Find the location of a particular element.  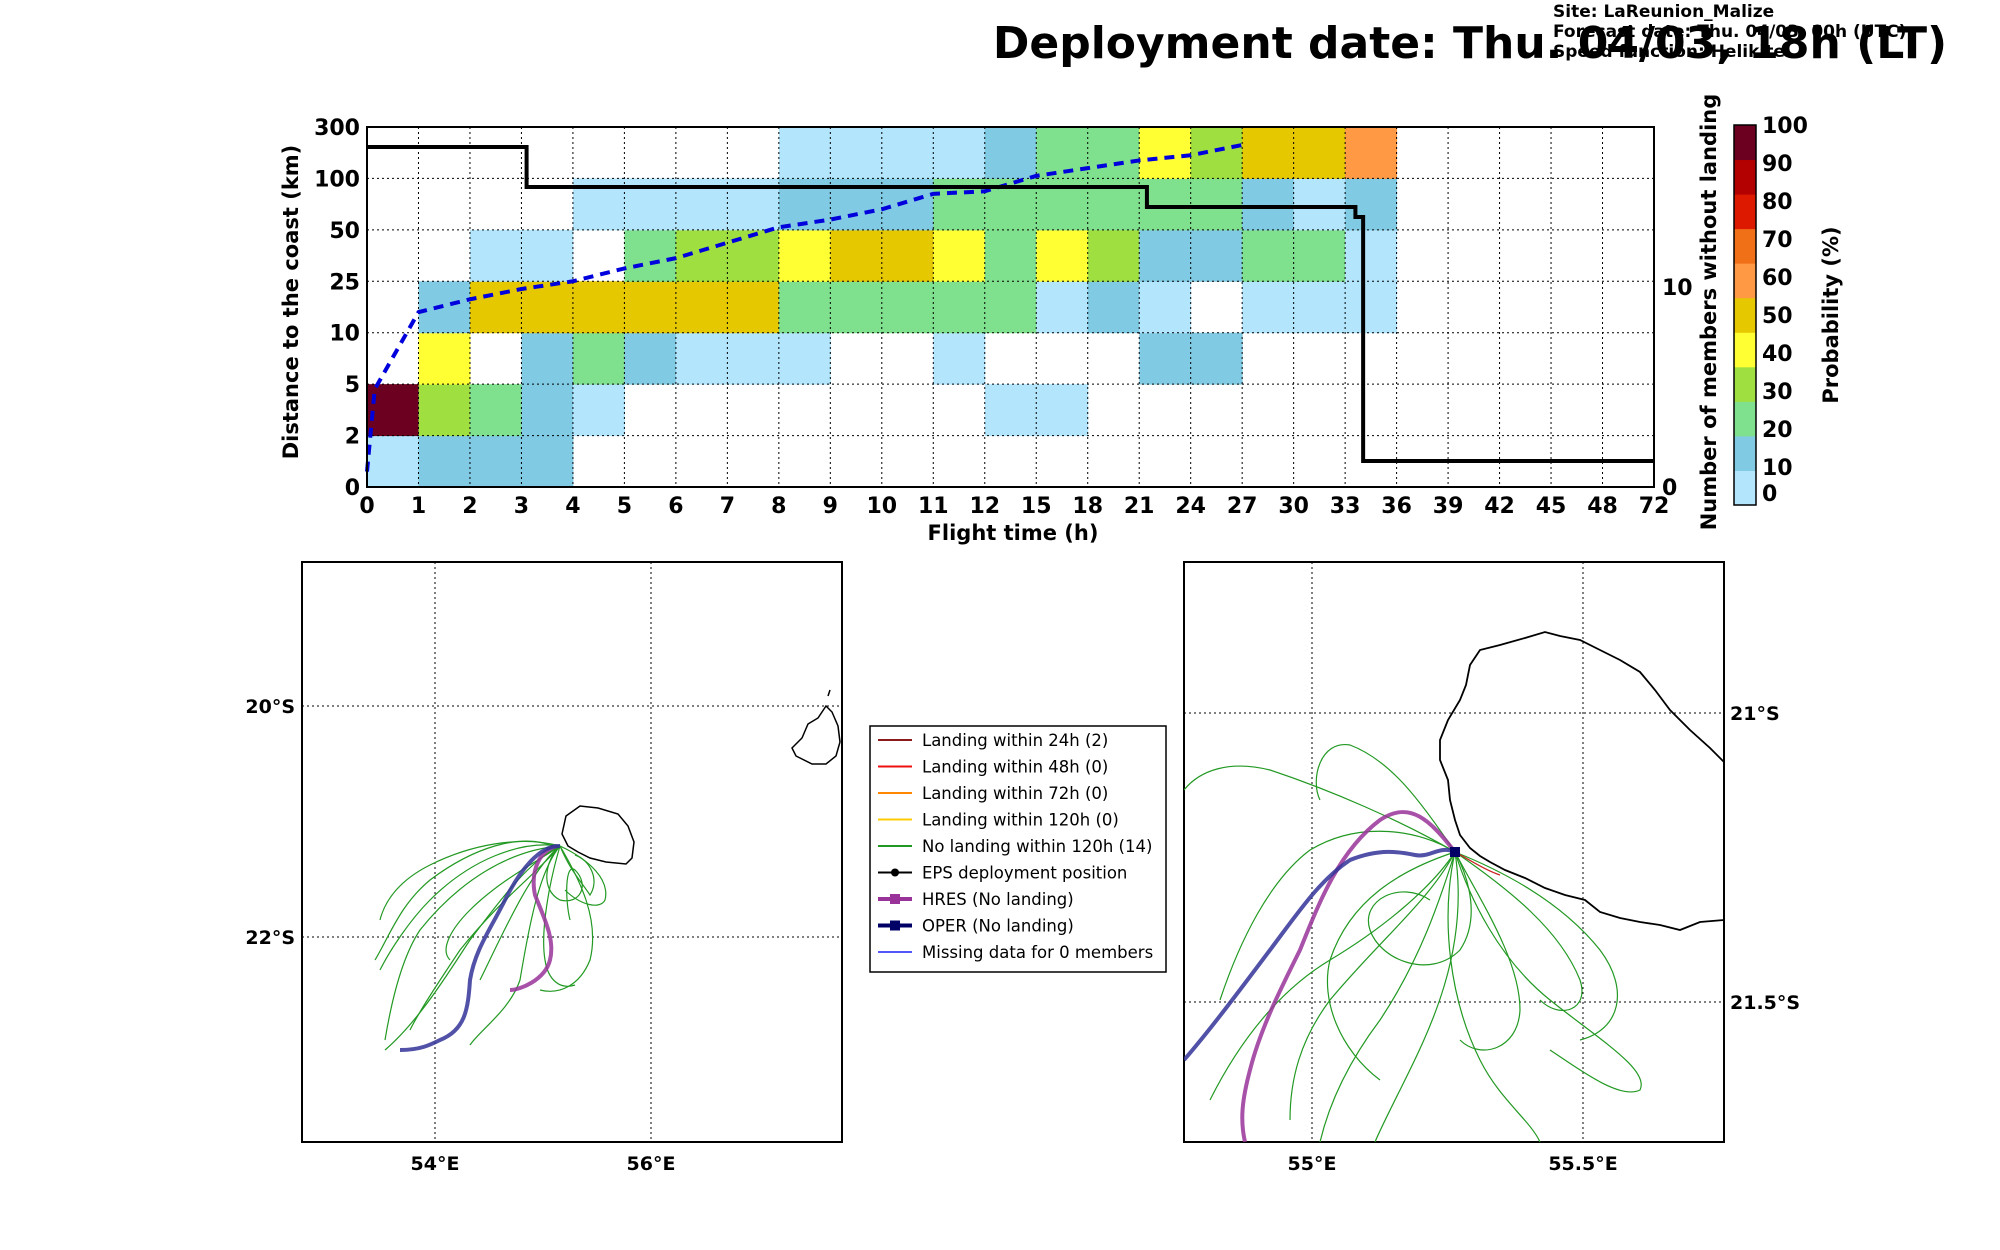

forecast-date-text: Forecast date: Thu. 04/03, 00h (UTC) is located at coordinates (1730, 32).